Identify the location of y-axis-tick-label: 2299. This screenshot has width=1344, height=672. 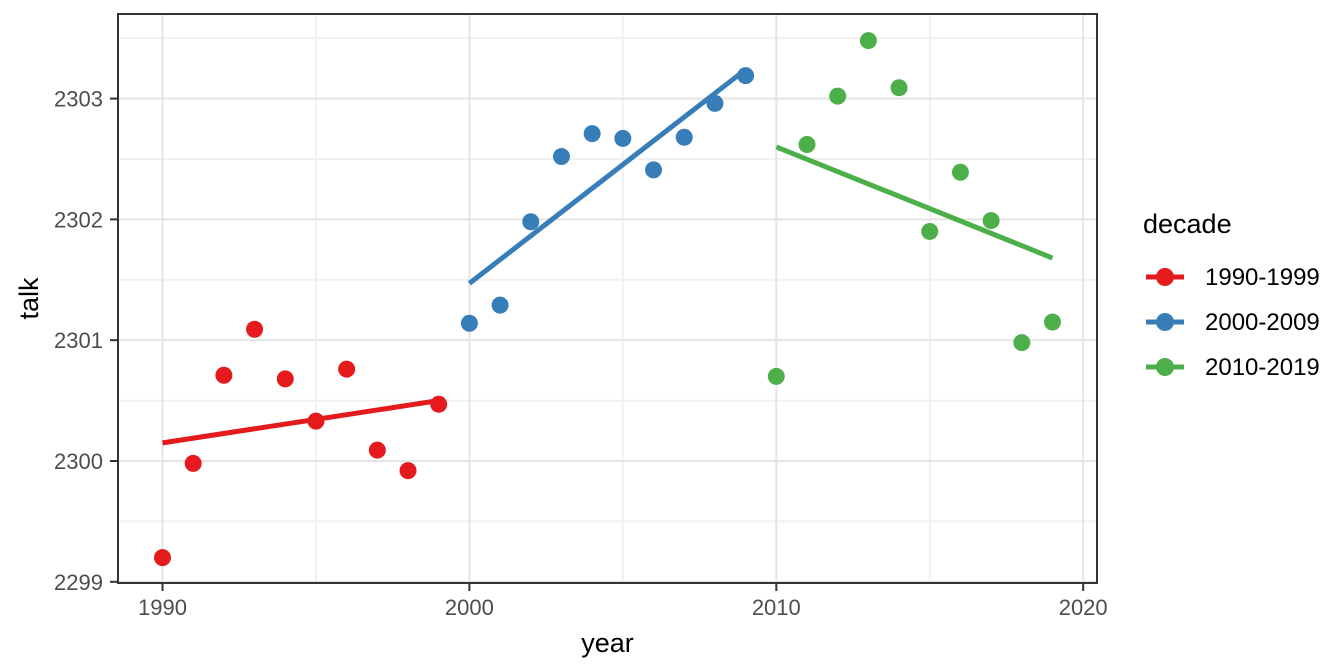
(78, 582).